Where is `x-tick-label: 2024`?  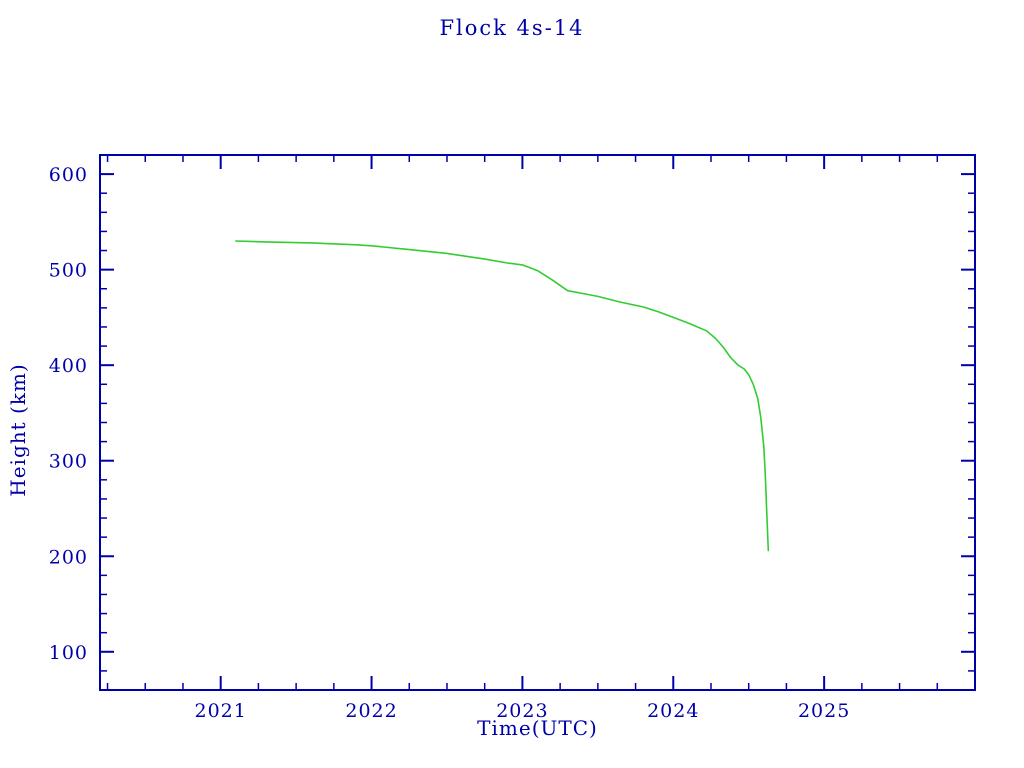
x-tick-label: 2024 is located at coordinates (673, 711).